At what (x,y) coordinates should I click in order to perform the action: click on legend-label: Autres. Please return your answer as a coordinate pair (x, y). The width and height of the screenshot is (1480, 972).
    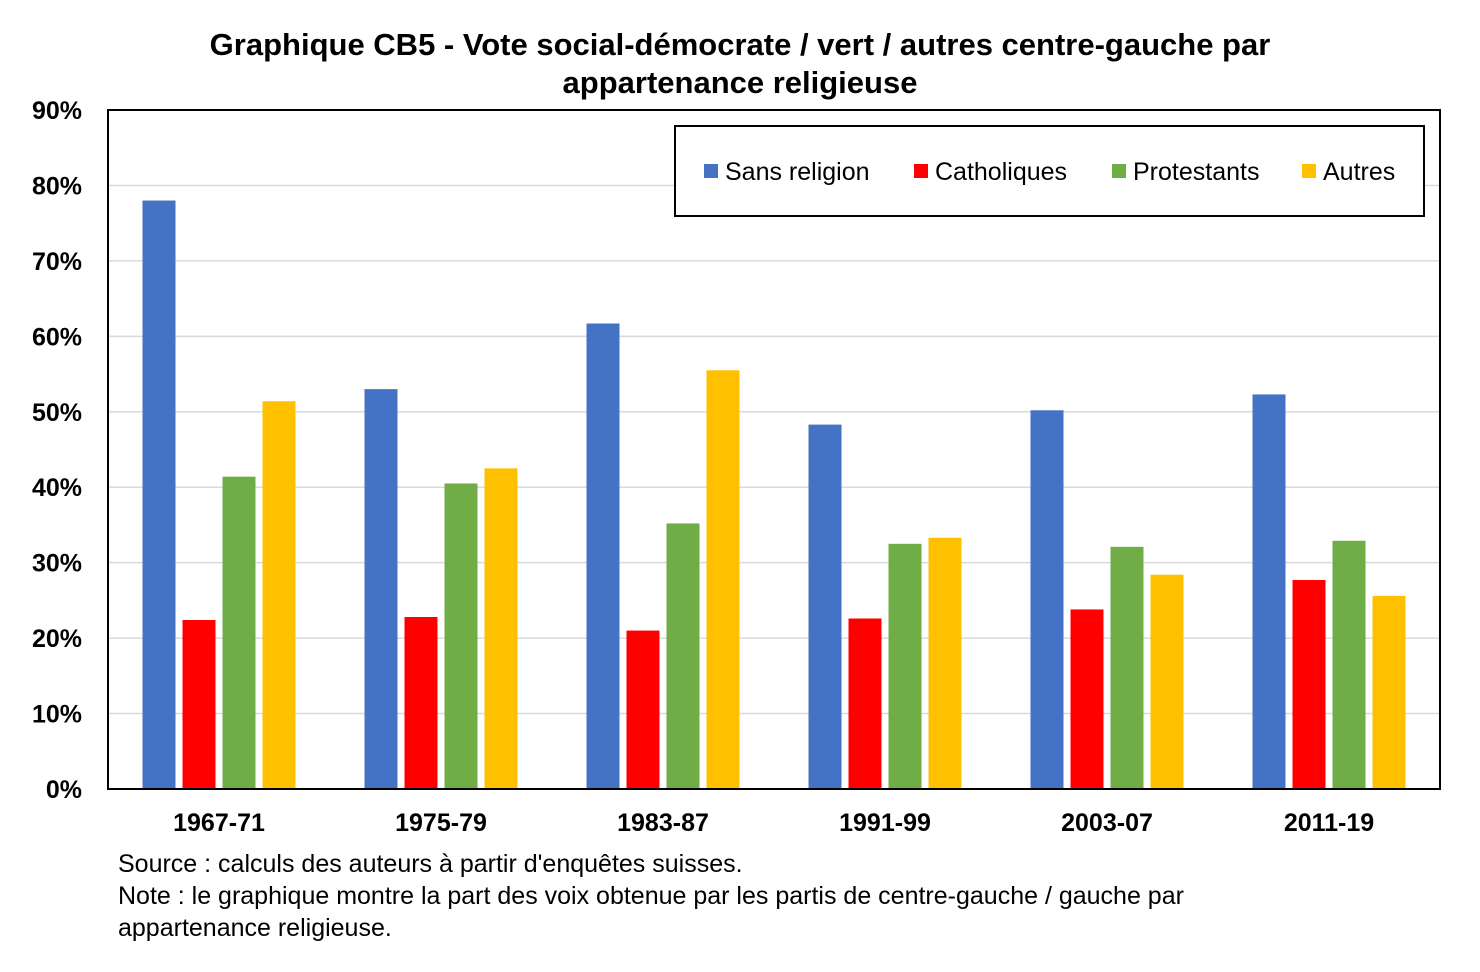
    Looking at the image, I should click on (1359, 172).